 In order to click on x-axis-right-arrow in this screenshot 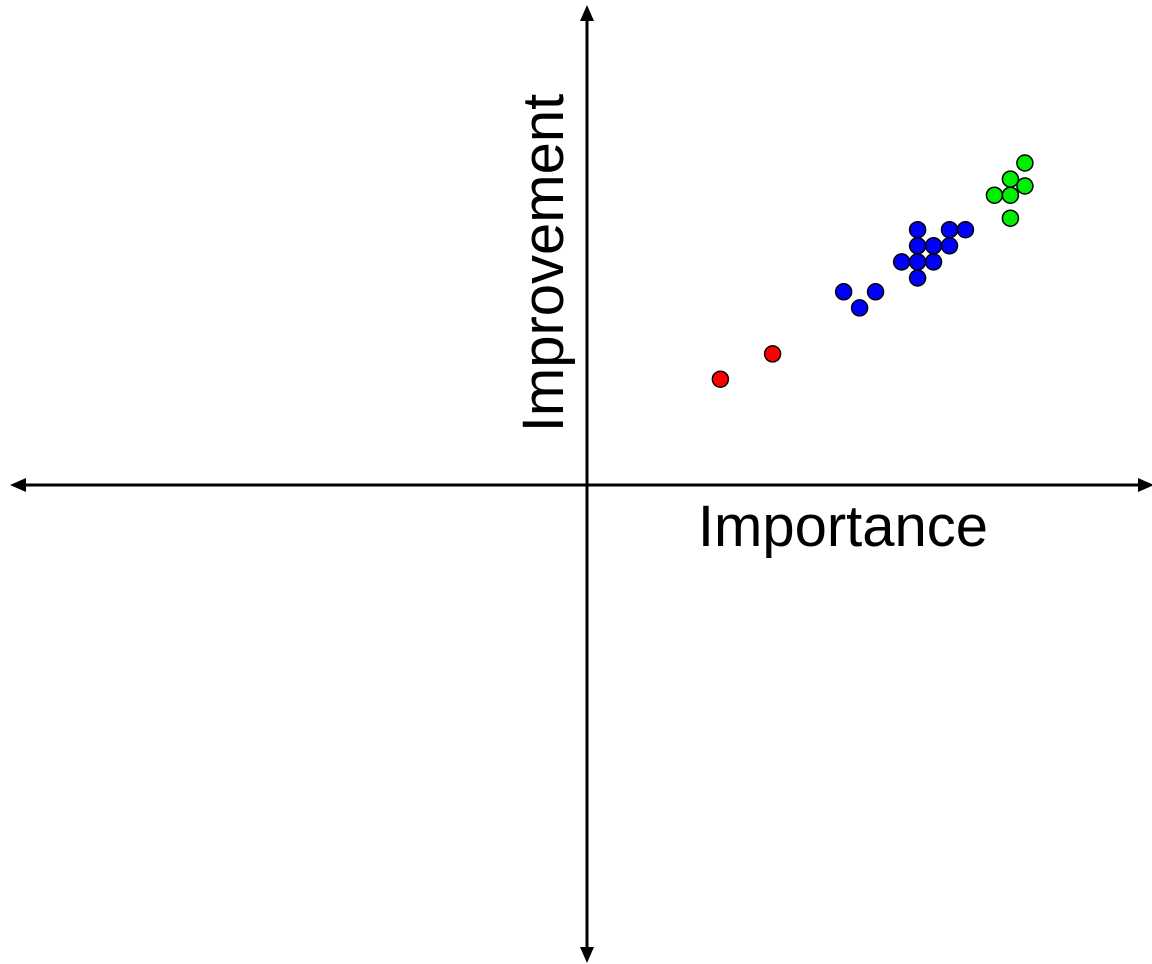, I will do `click(1145, 485)`.